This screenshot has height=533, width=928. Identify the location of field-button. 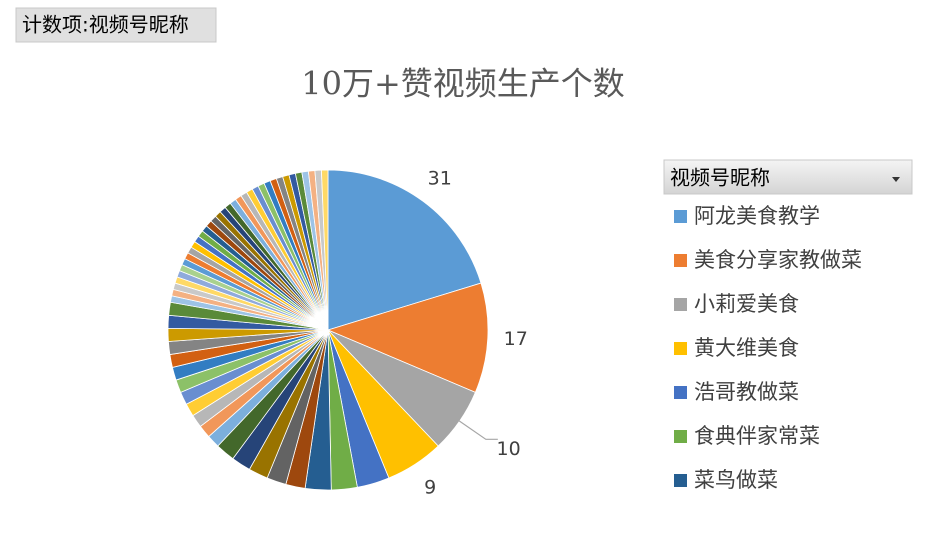
(116, 25).